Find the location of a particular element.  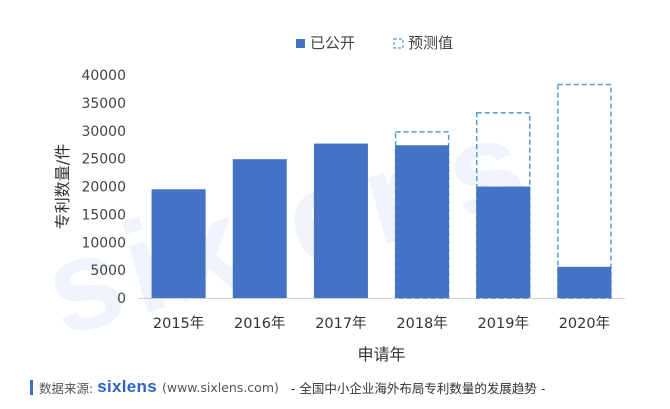

y-tick-label: 25000 is located at coordinates (103, 160).